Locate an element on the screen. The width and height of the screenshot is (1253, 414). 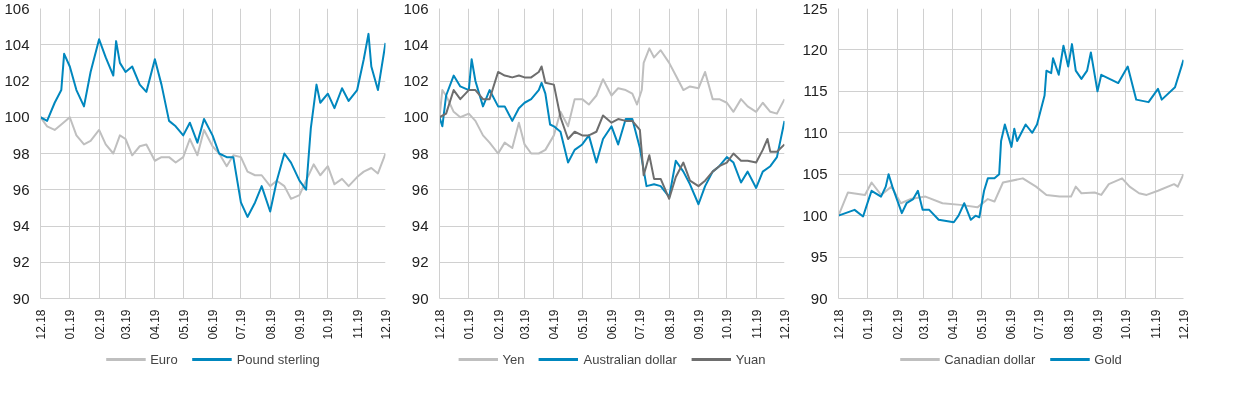
y-tick-label: 95 is located at coordinates (819, 257).